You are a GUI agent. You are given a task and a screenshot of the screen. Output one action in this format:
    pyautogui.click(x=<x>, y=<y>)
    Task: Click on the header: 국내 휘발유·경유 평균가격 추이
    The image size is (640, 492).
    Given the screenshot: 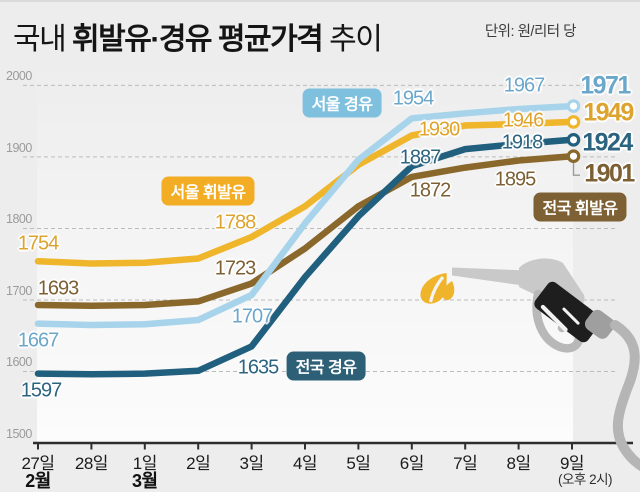 What is the action you would take?
    pyautogui.click(x=323, y=36)
    